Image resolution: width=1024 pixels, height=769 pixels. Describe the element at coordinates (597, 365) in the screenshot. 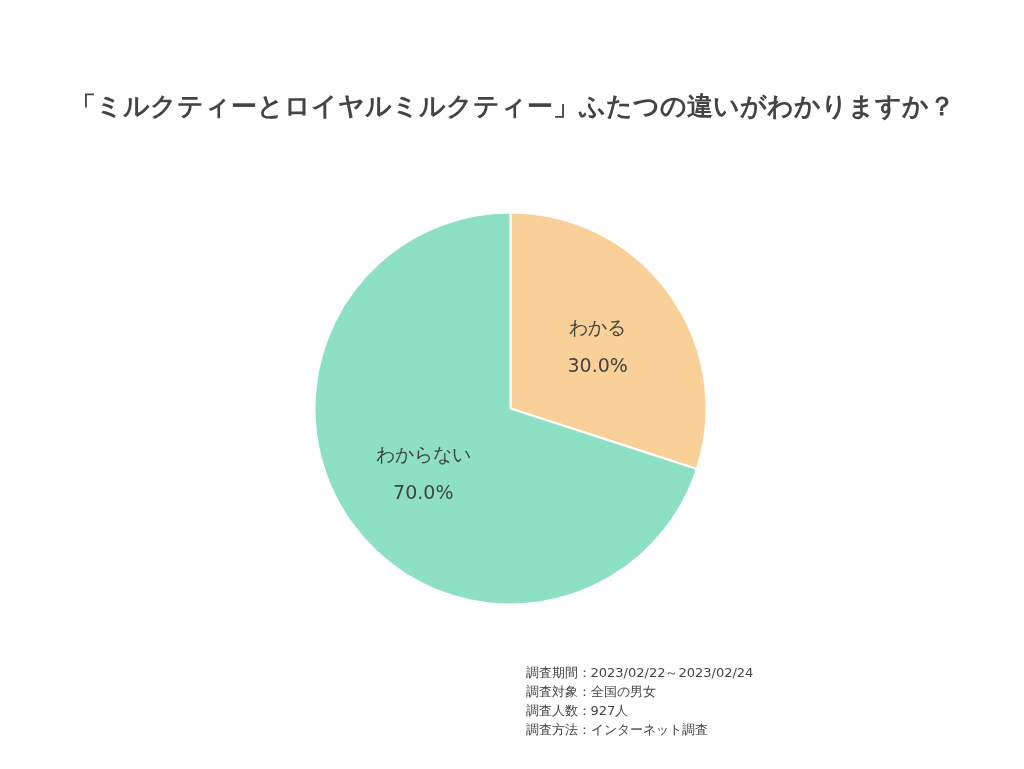

I see `data-label: 30.0%` at that location.